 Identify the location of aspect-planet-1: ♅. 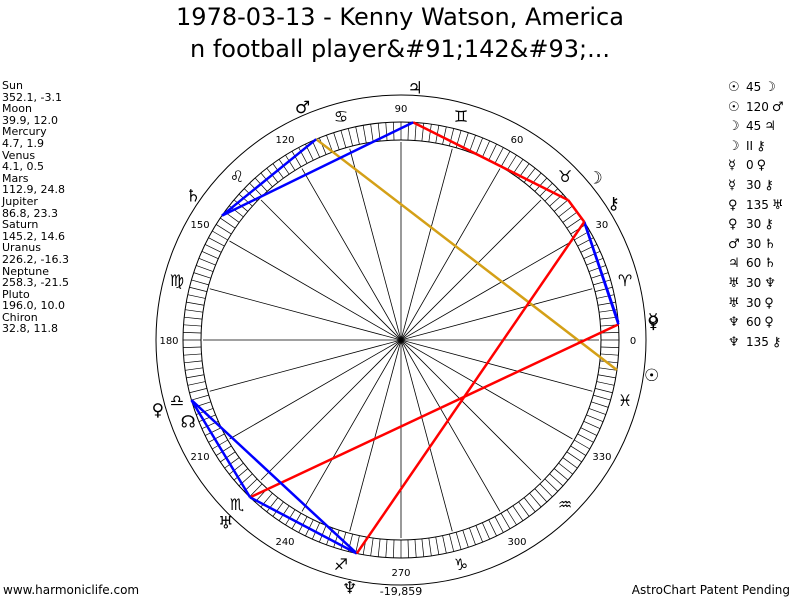
(734, 283).